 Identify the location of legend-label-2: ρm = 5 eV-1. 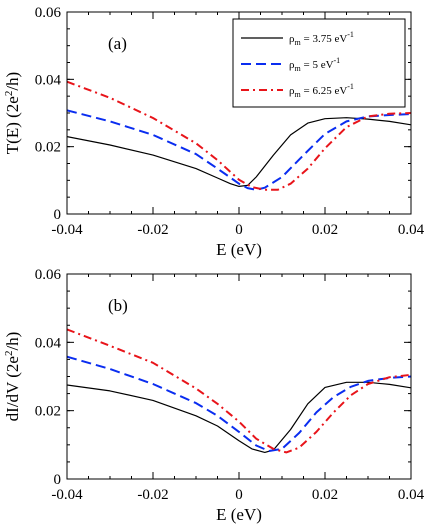
(314, 64).